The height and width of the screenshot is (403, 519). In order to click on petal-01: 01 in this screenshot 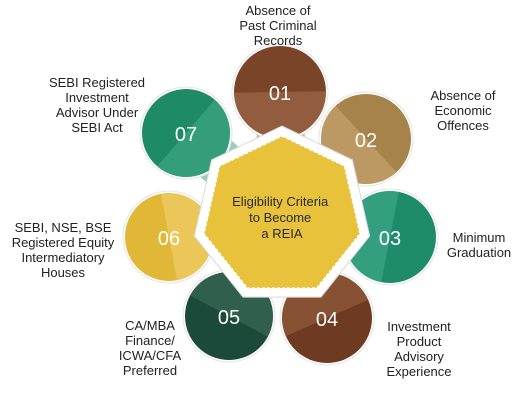, I will do `click(280, 92)`.